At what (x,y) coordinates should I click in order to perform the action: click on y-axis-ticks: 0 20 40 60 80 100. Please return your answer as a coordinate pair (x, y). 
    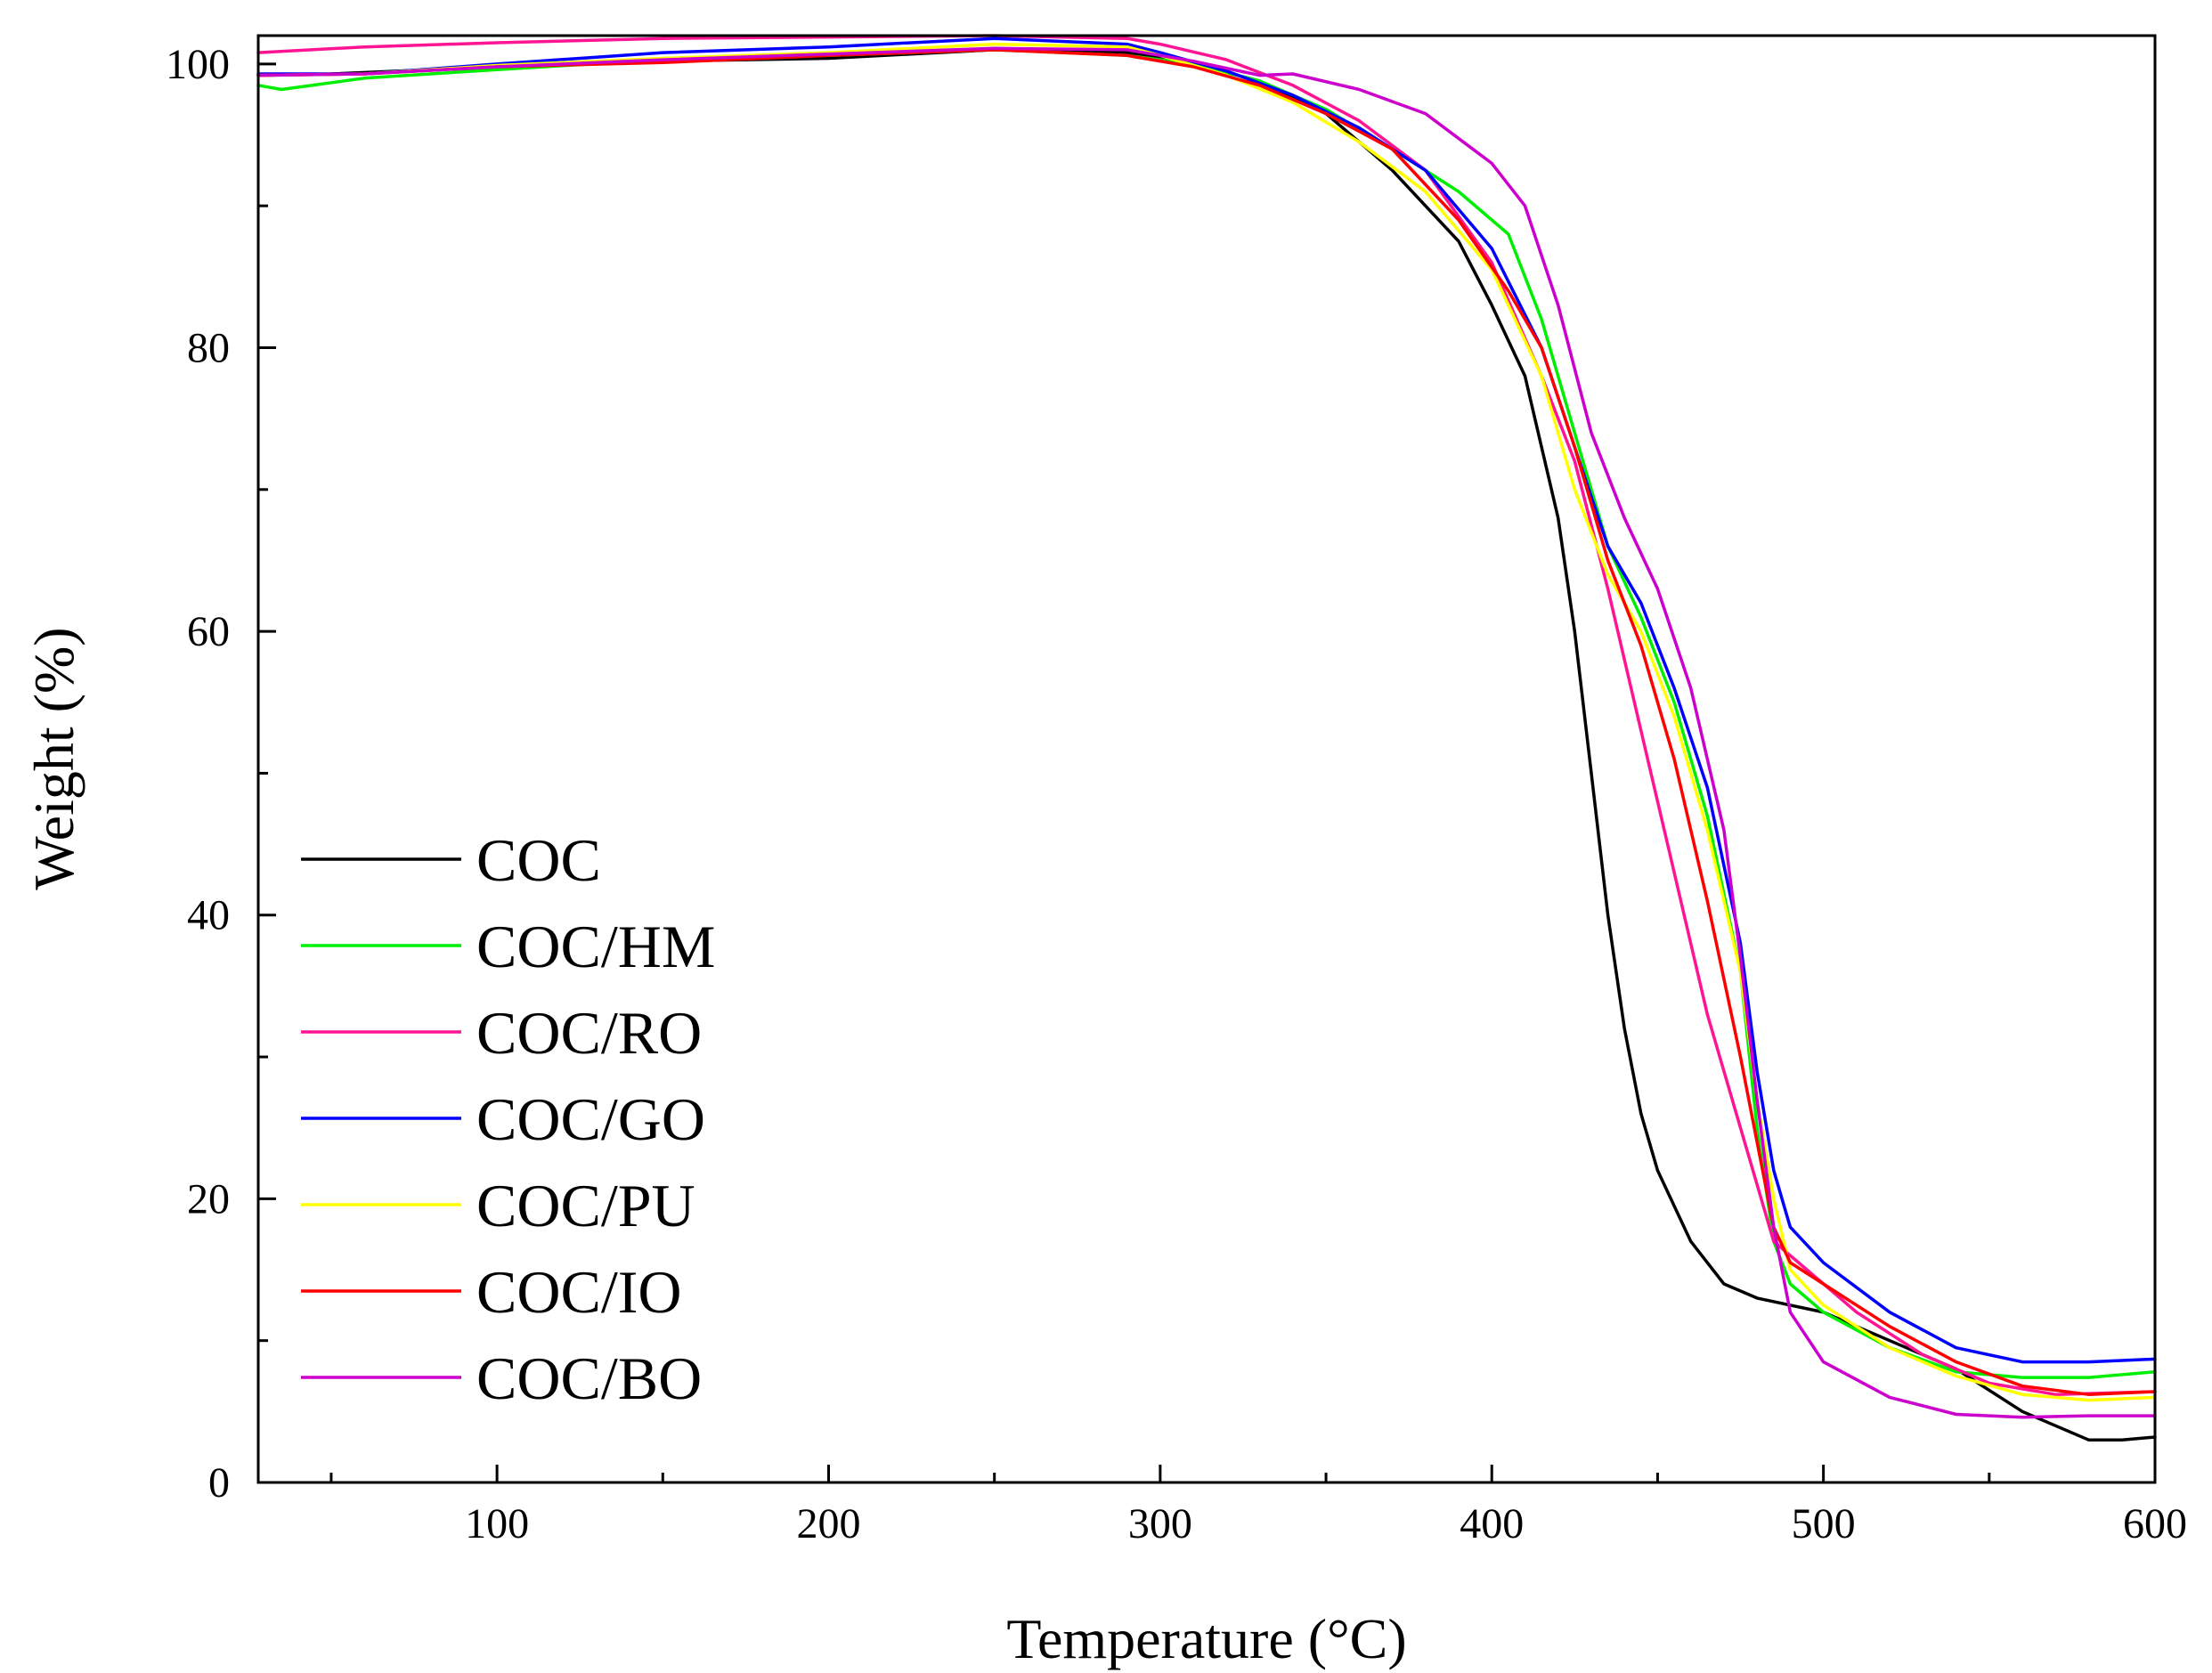
    Looking at the image, I should click on (221, 774).